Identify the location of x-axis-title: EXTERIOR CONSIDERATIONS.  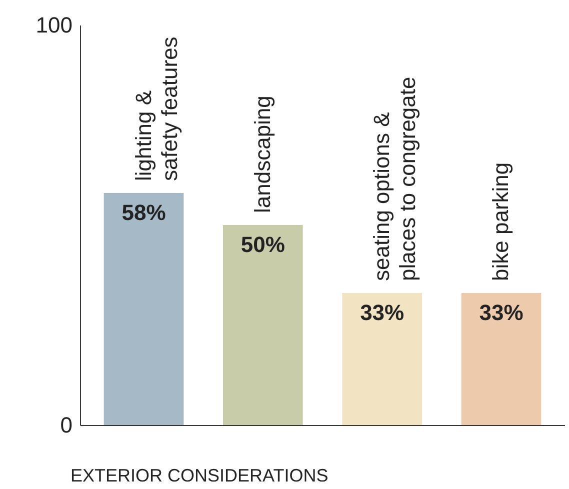
(199, 476).